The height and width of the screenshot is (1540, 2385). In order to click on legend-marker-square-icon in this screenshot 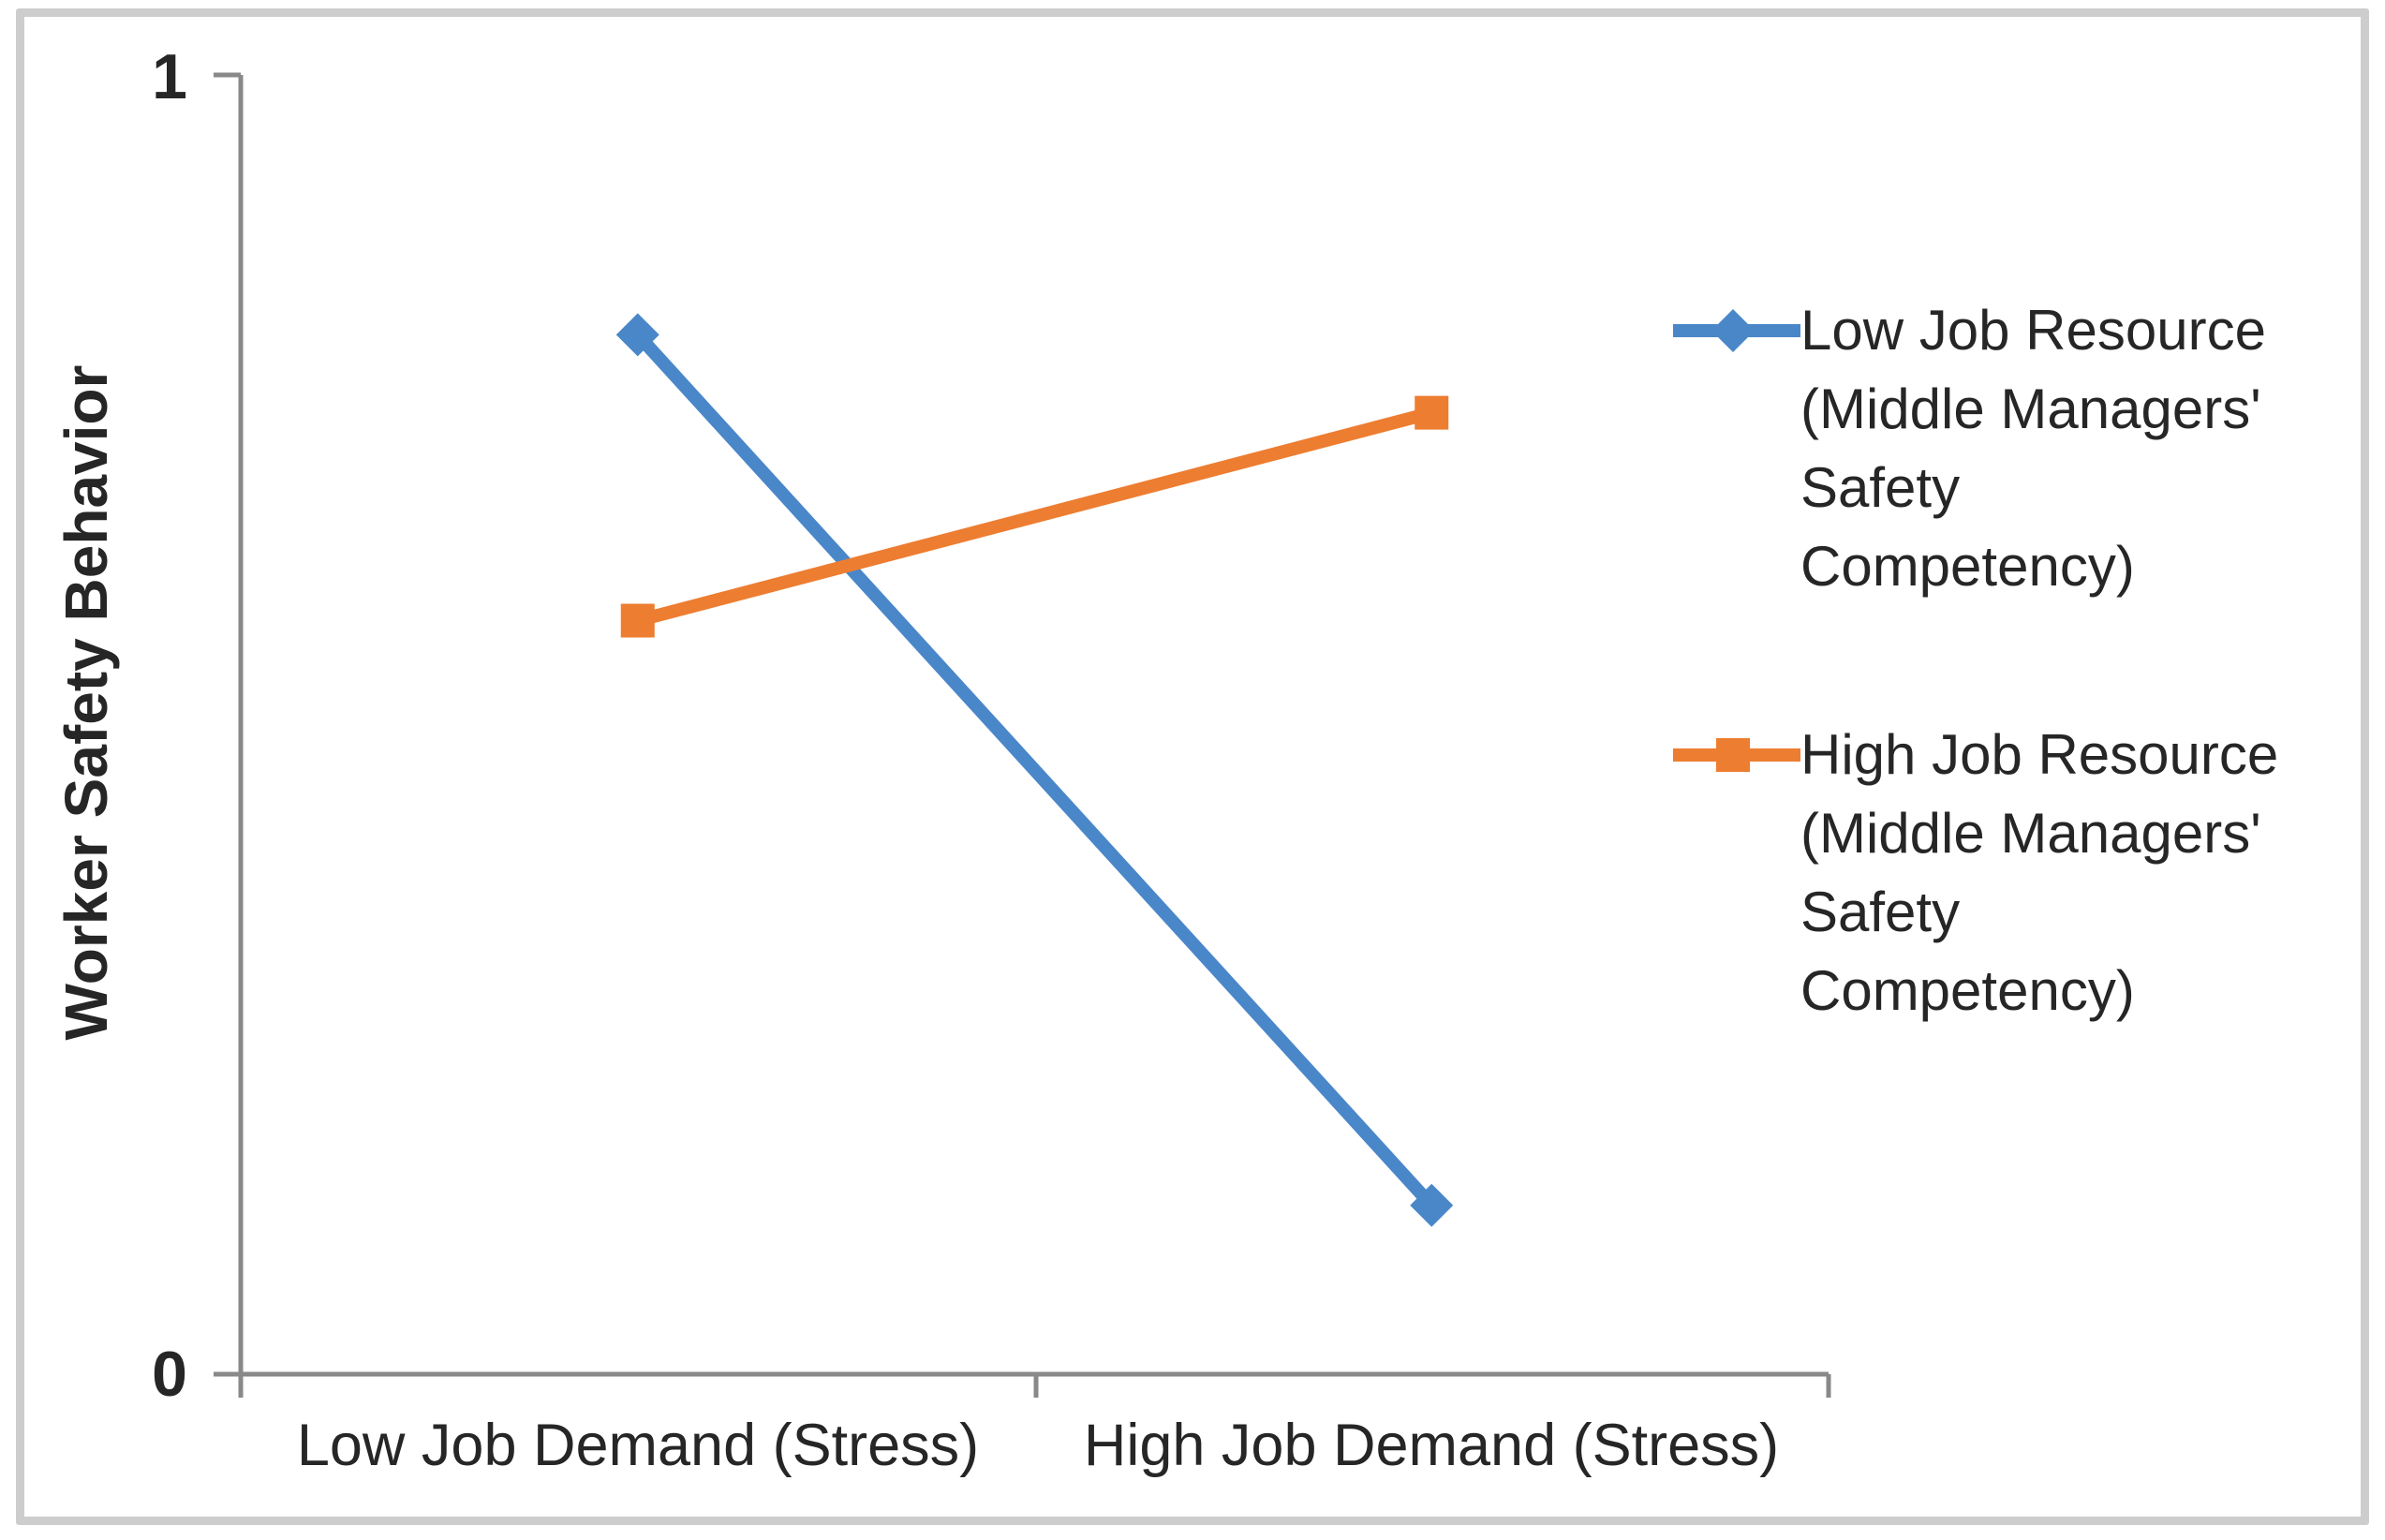, I will do `click(1736, 755)`.